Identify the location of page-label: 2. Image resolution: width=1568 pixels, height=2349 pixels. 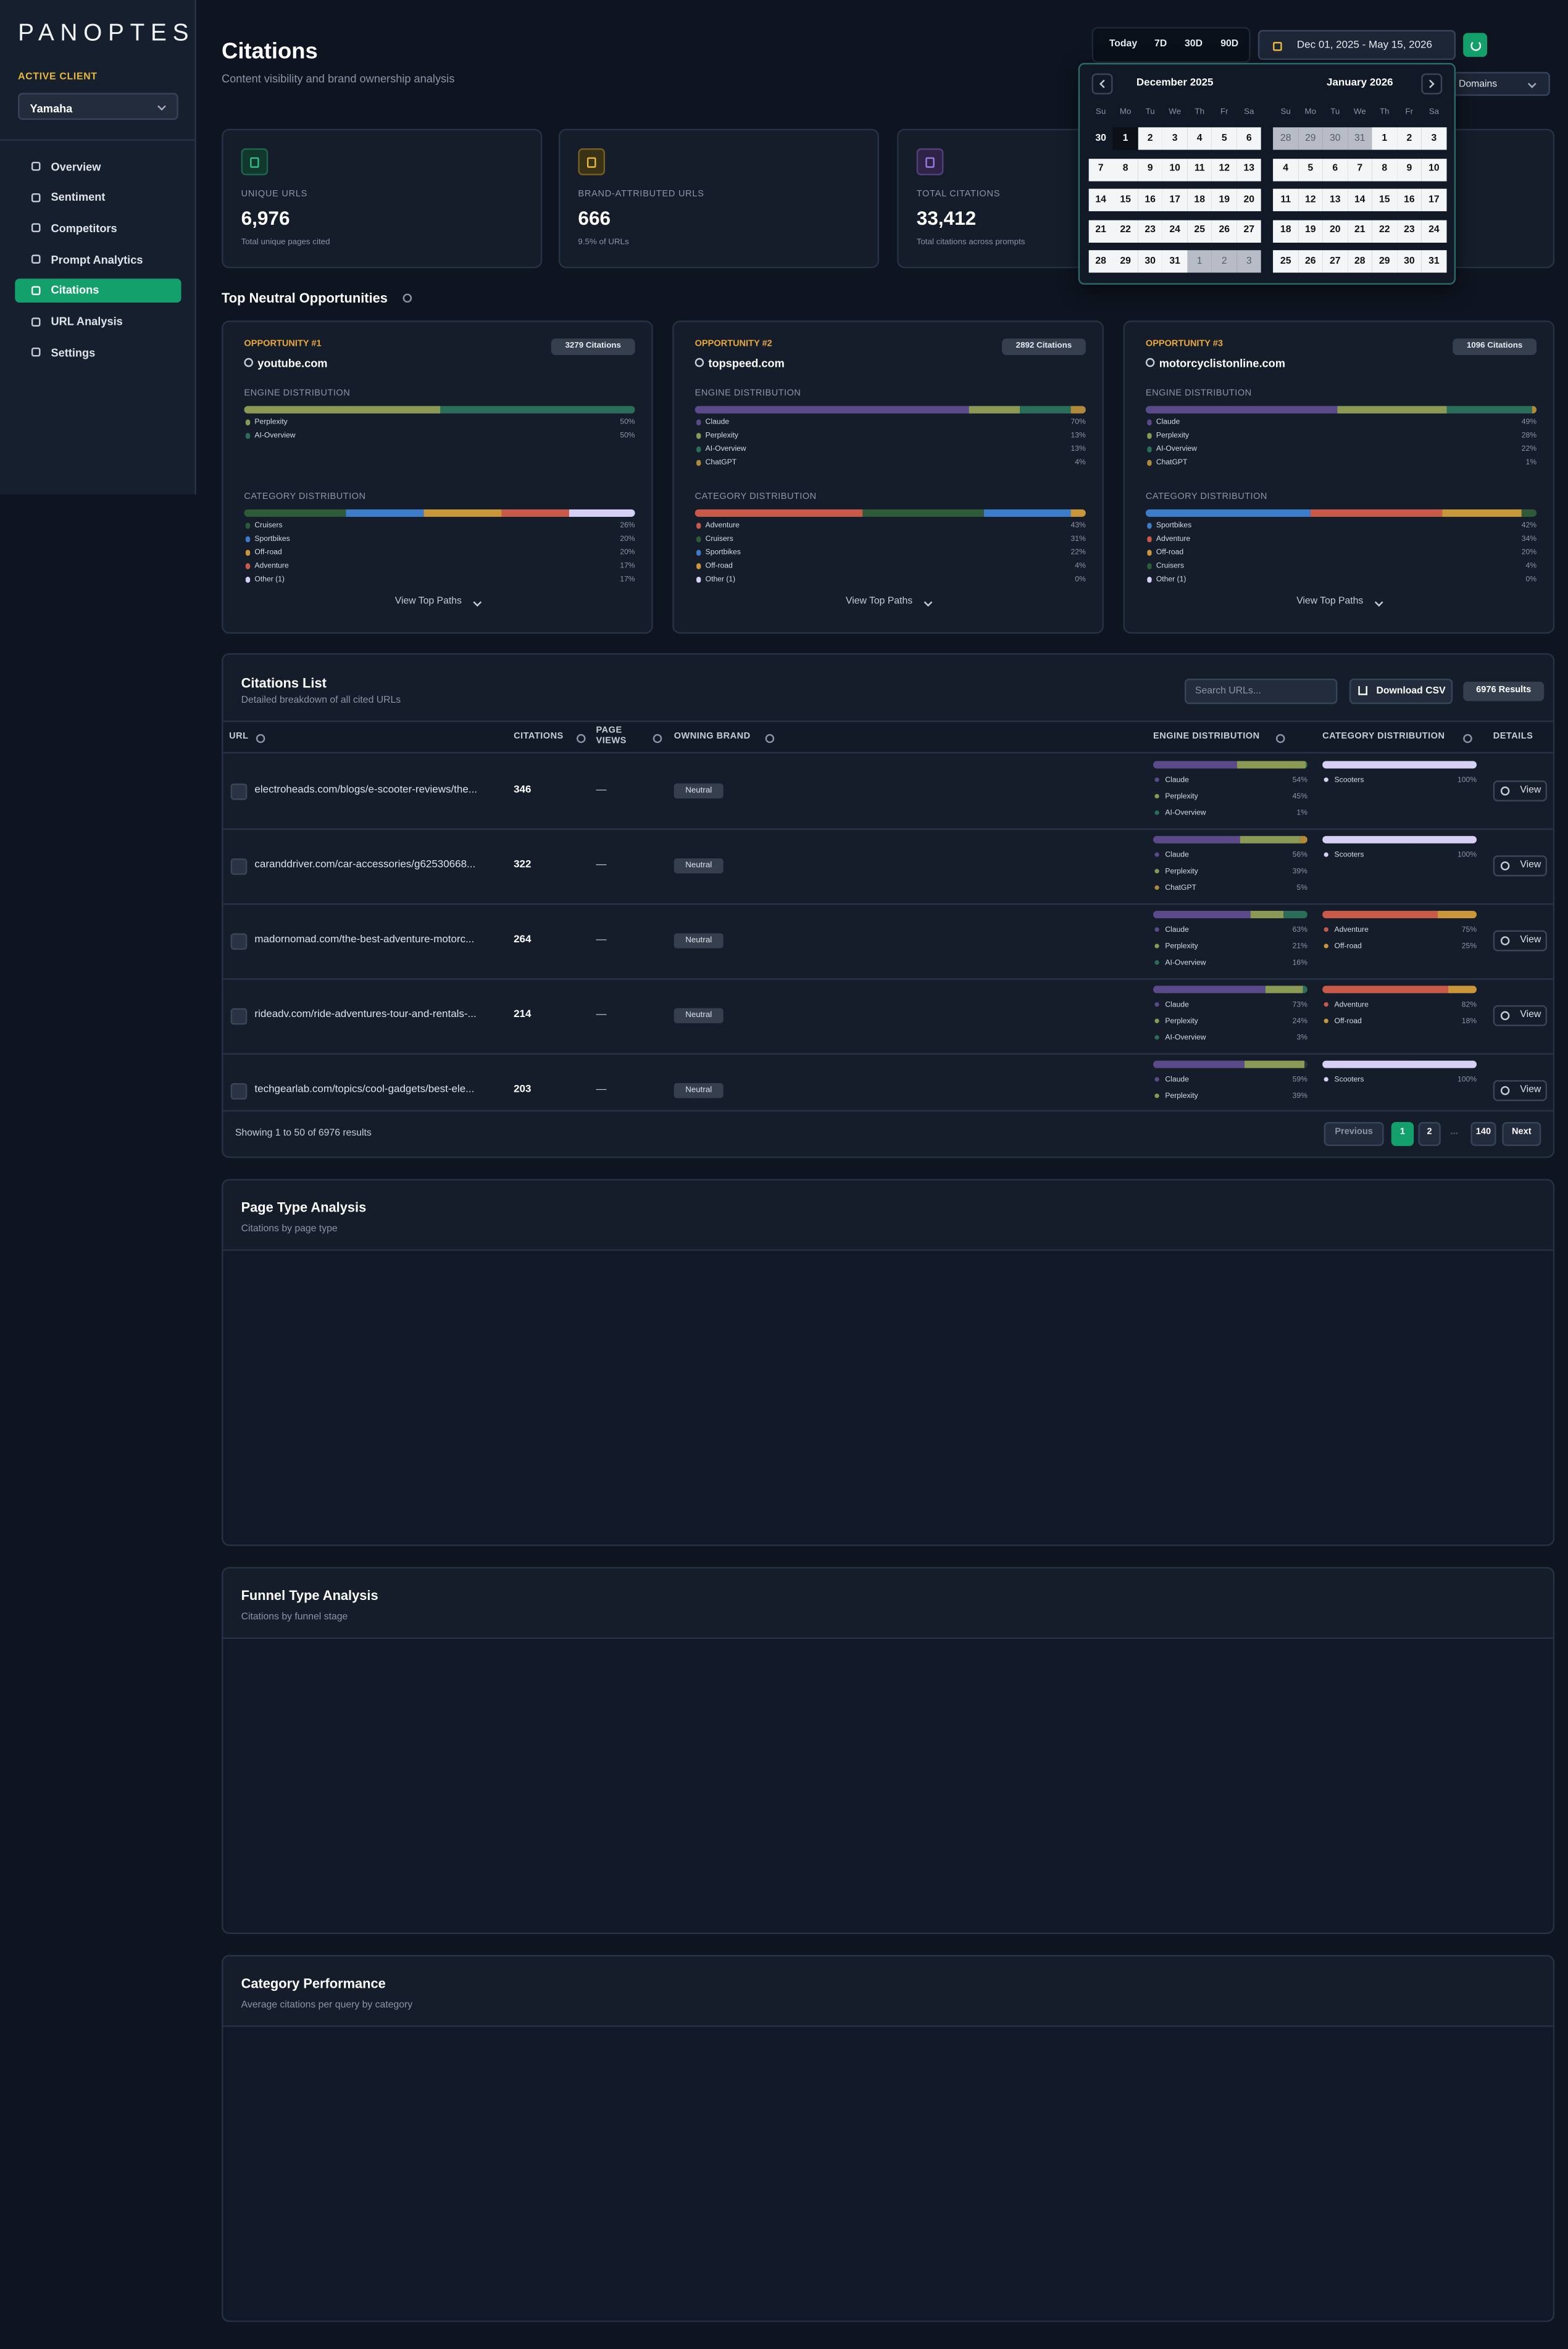
(1429, 1133).